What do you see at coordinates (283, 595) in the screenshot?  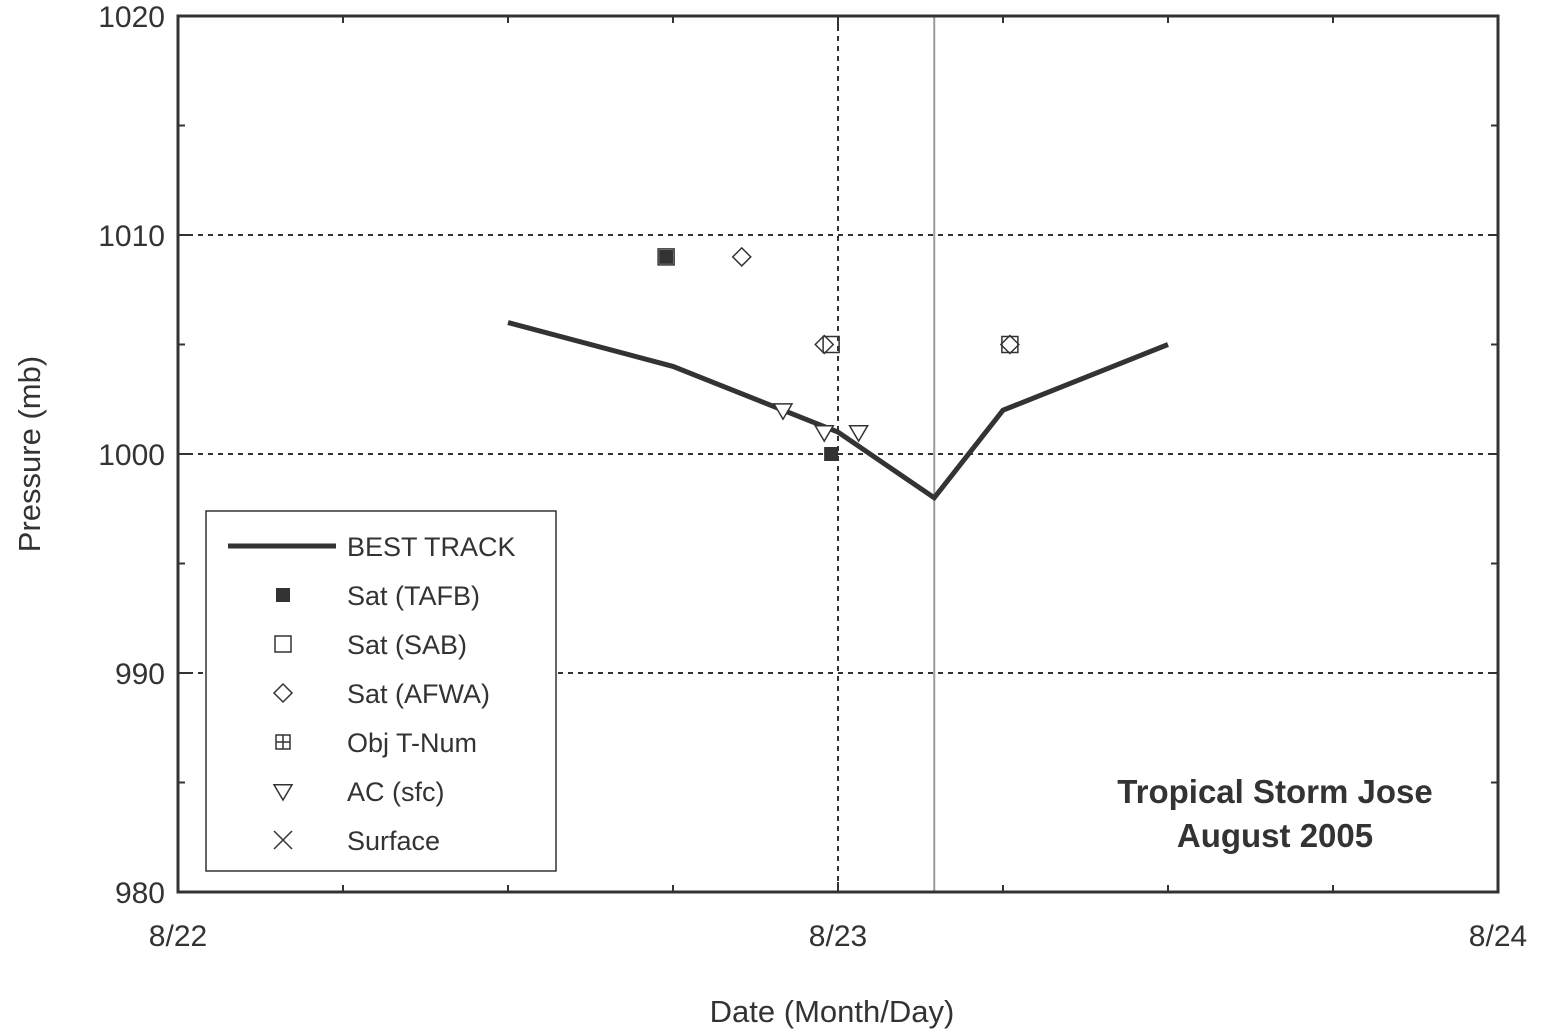 I see `legend-marker-sat-tafb` at bounding box center [283, 595].